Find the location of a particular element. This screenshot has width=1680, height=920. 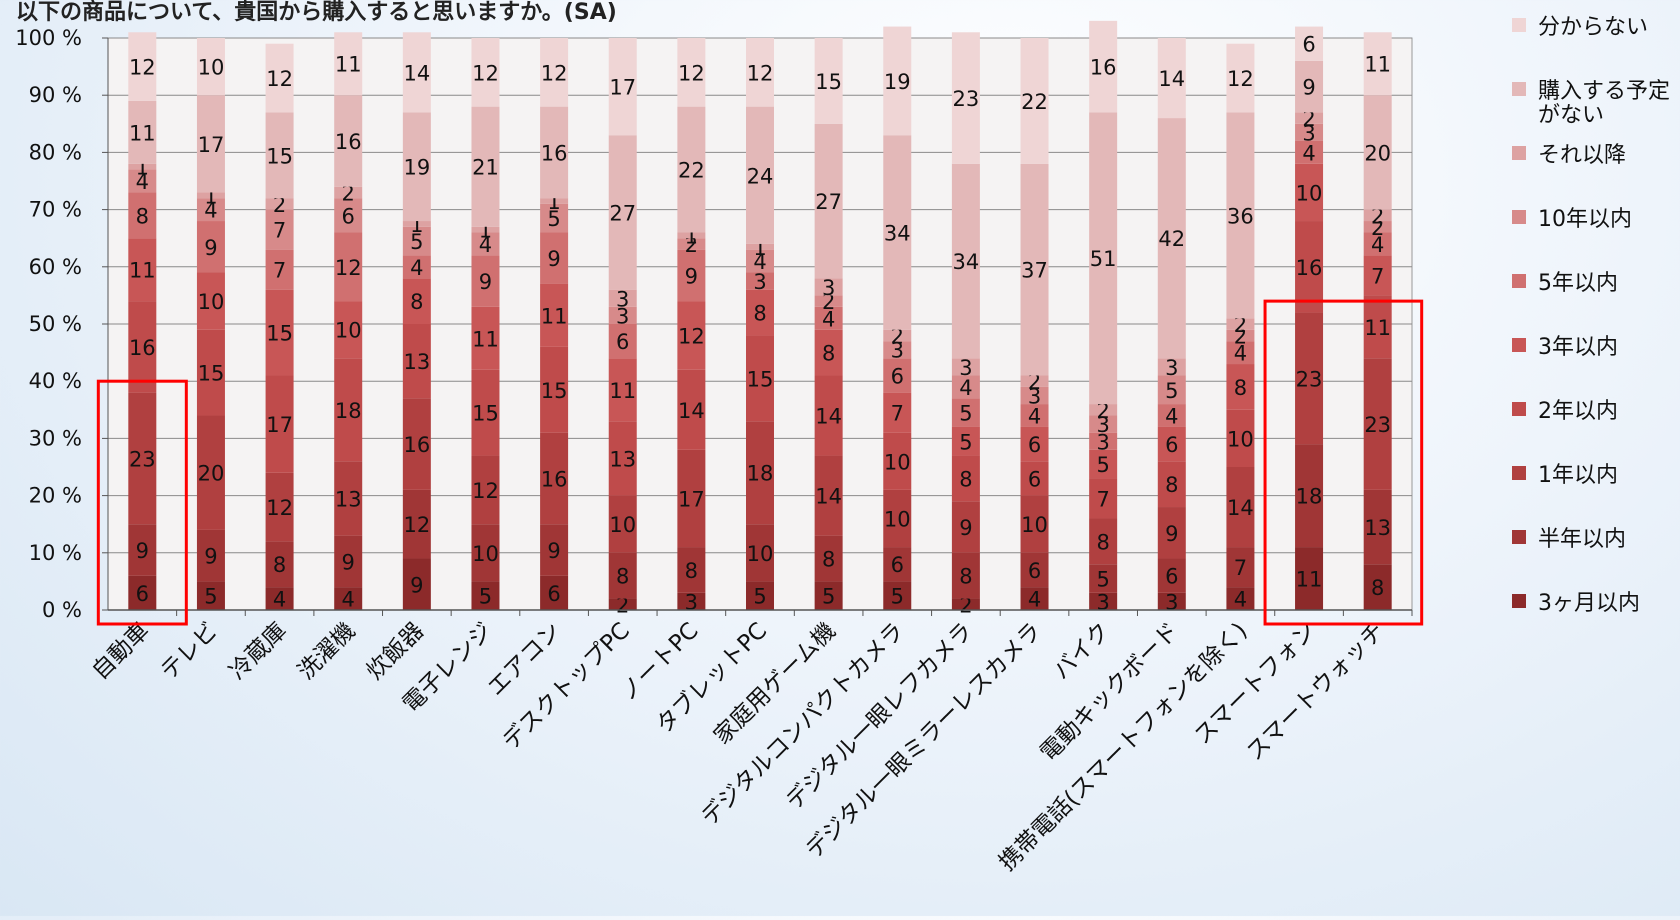

category-label: 携帯電話(スマートフォンを除く) is located at coordinates (1123, 747).